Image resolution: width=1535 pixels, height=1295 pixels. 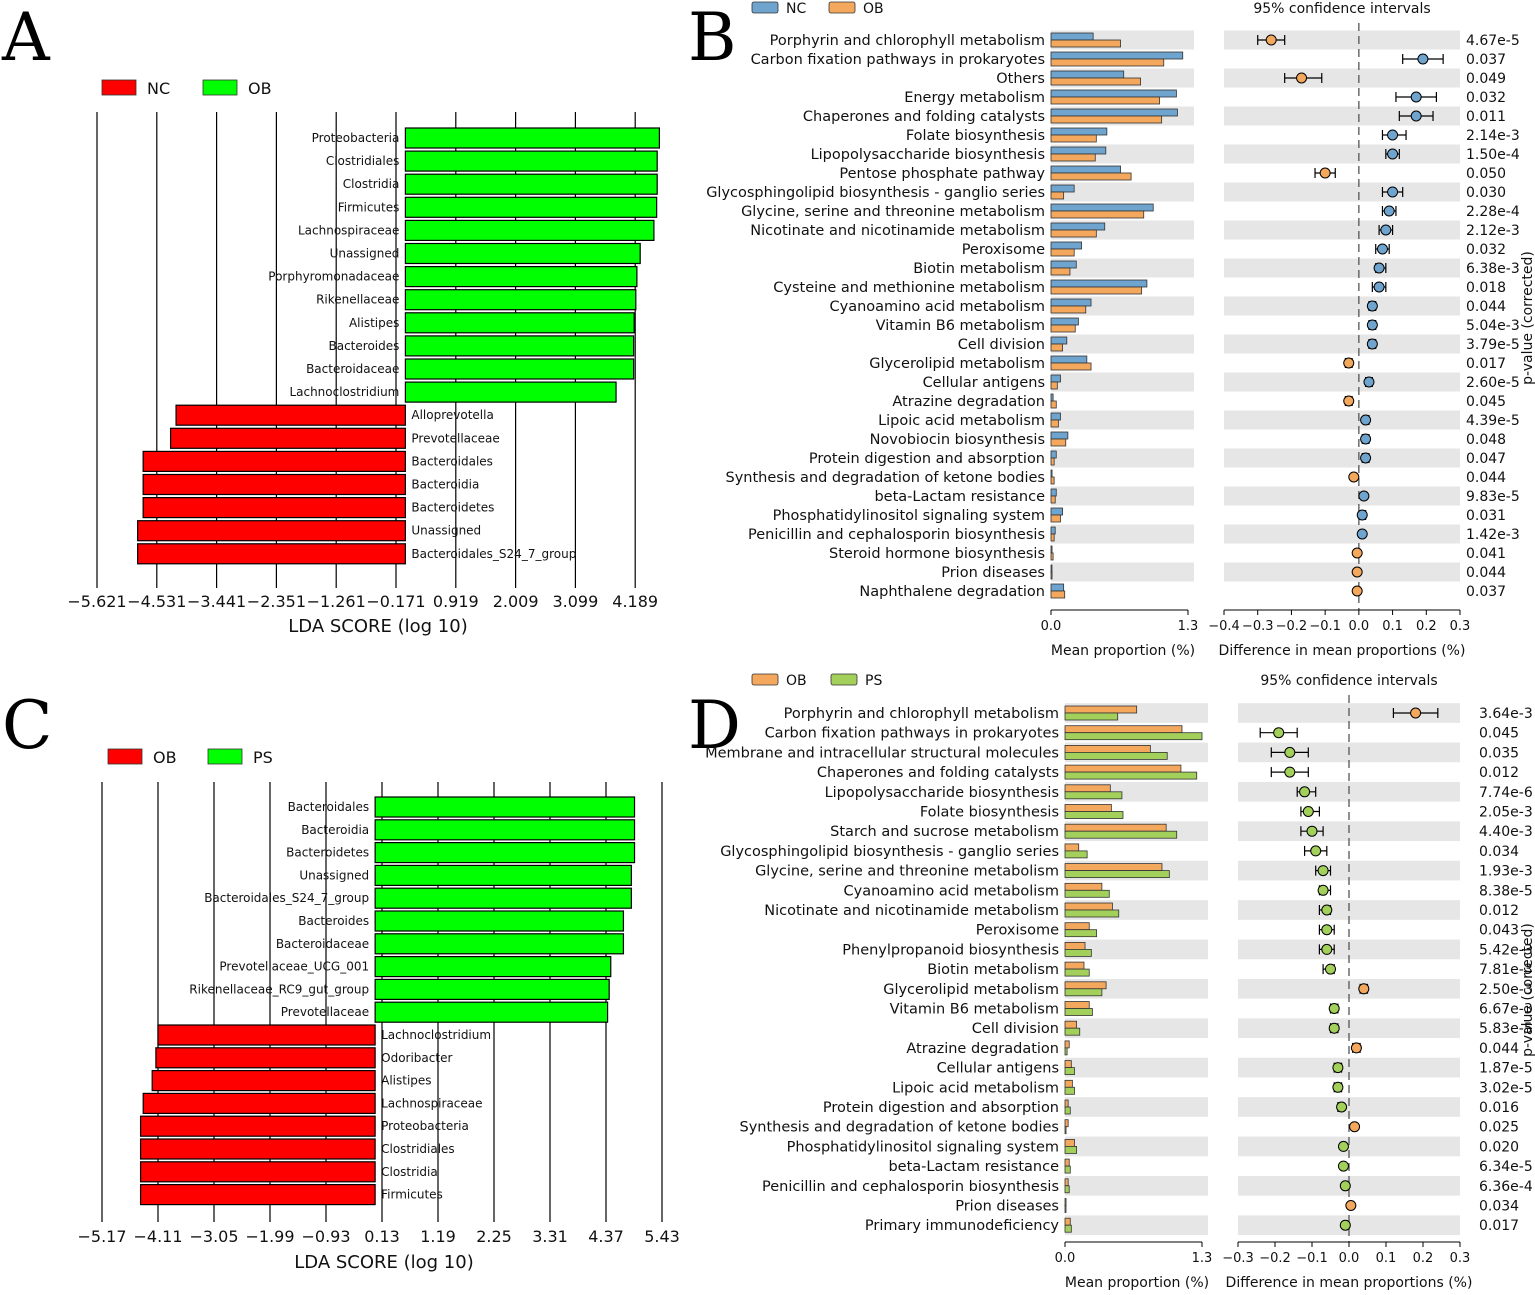 What do you see at coordinates (1506, 1010) in the screenshot?
I see `p-value-text: 6.67e-3` at bounding box center [1506, 1010].